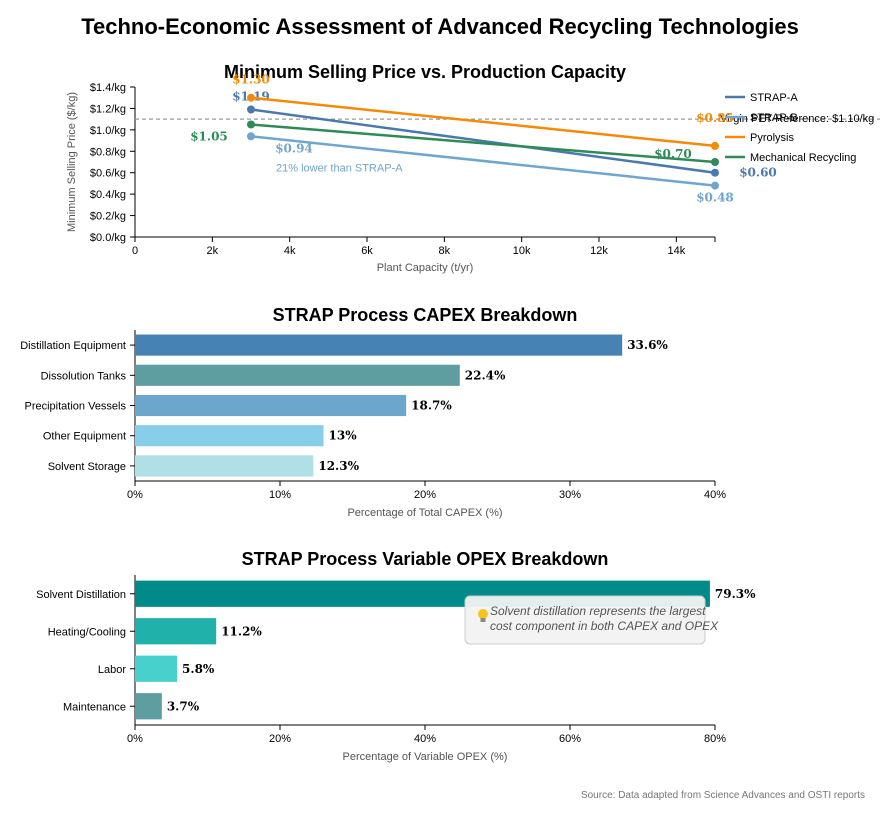  What do you see at coordinates (339, 168) in the screenshot?
I see `annotation-text: 21% lower than STRAP-A` at bounding box center [339, 168].